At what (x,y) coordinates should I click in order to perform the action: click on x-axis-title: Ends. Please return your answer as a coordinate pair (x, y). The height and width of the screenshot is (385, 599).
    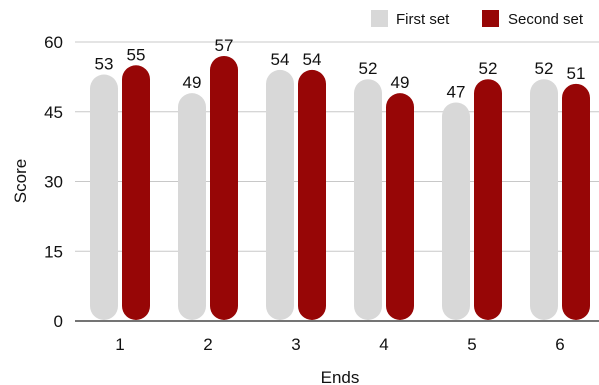
    Looking at the image, I should click on (340, 376).